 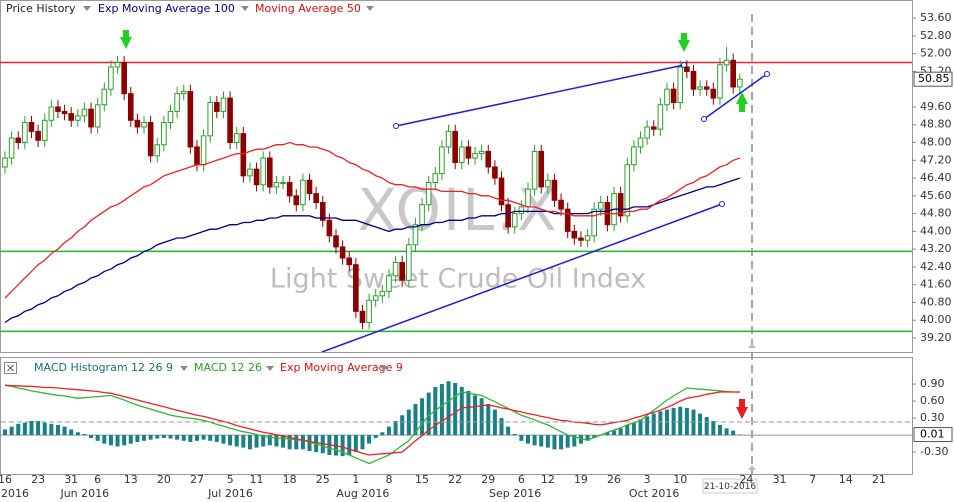 What do you see at coordinates (932, 383) in the screenshot?
I see `y-tick-label: 0.90` at bounding box center [932, 383].